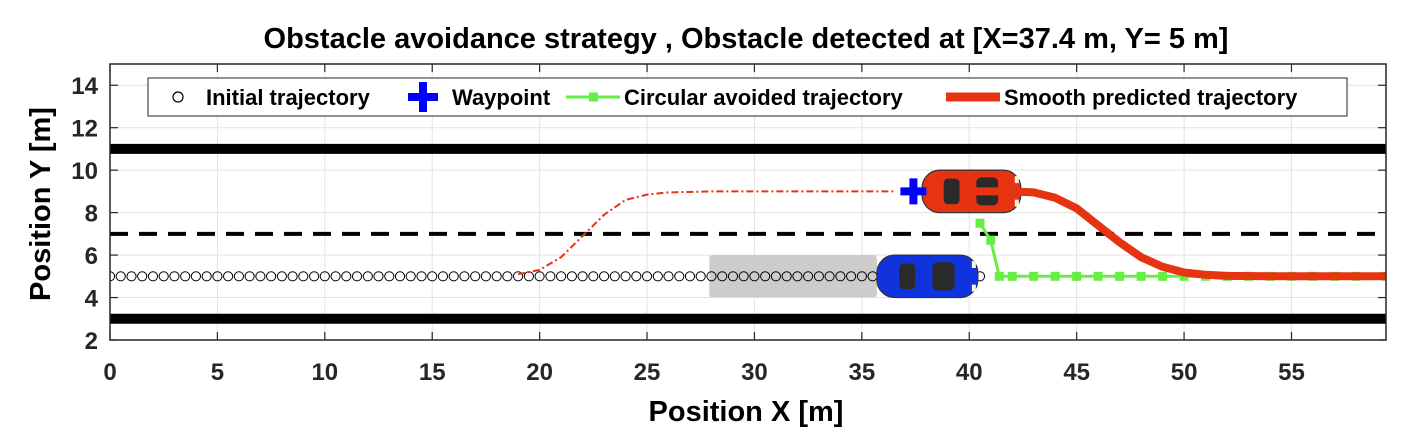 This screenshot has height=438, width=1404. I want to click on x-tick-label: 0, so click(109, 372).